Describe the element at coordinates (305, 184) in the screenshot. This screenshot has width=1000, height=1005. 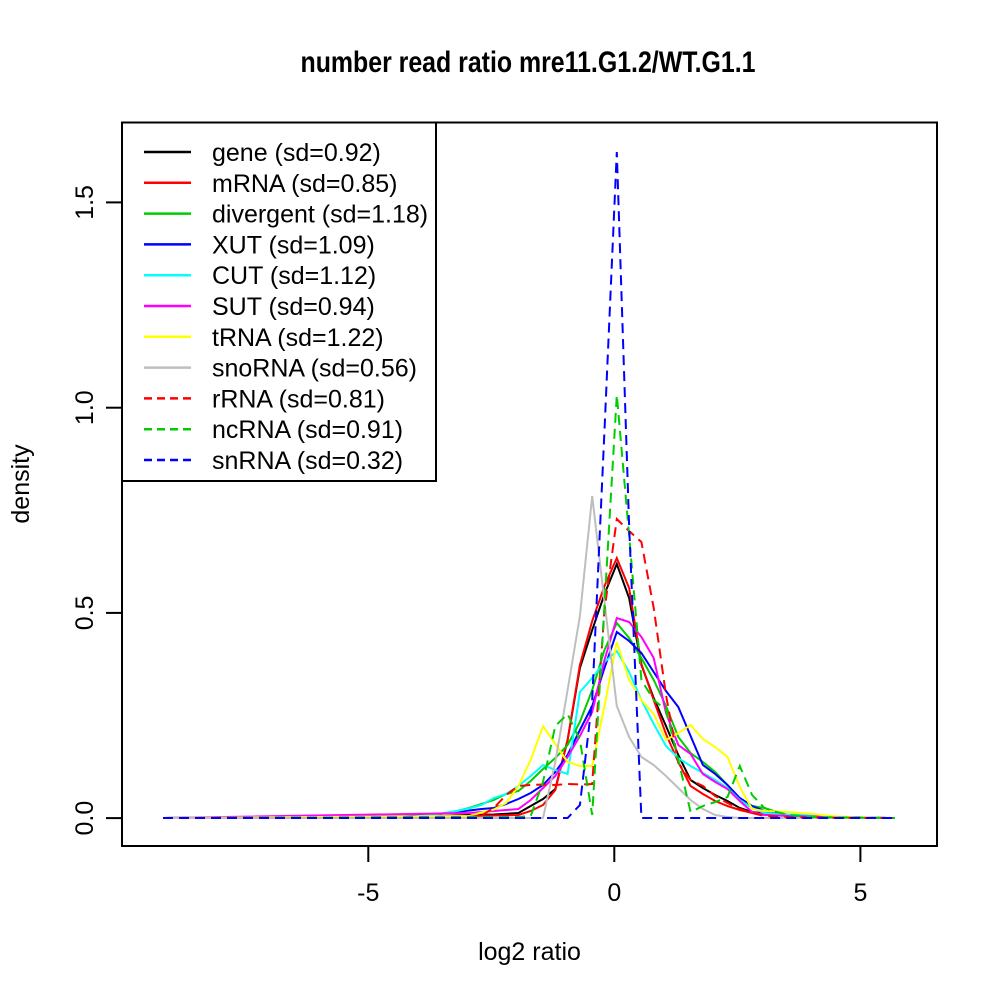
I see `svg-text: mRNA (sd=0.85)` at that location.